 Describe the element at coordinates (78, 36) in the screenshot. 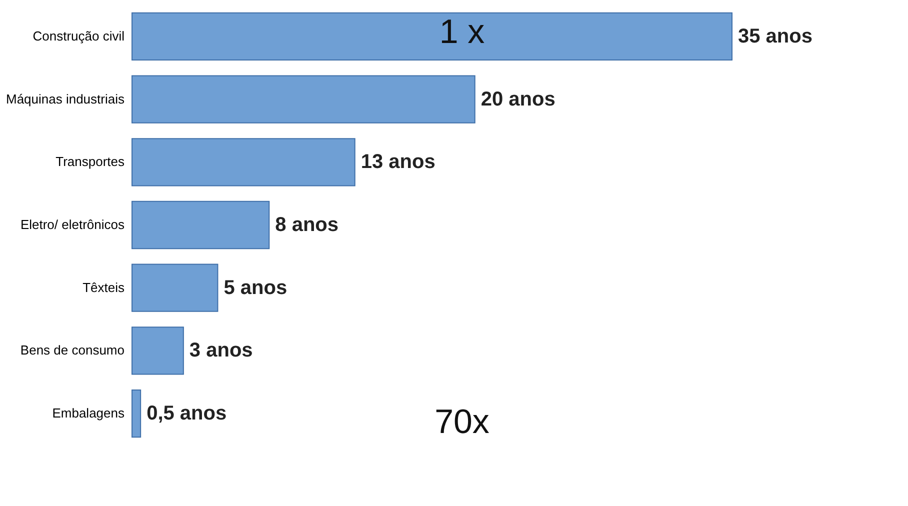

I see `y-tick-label: Construção civil` at that location.